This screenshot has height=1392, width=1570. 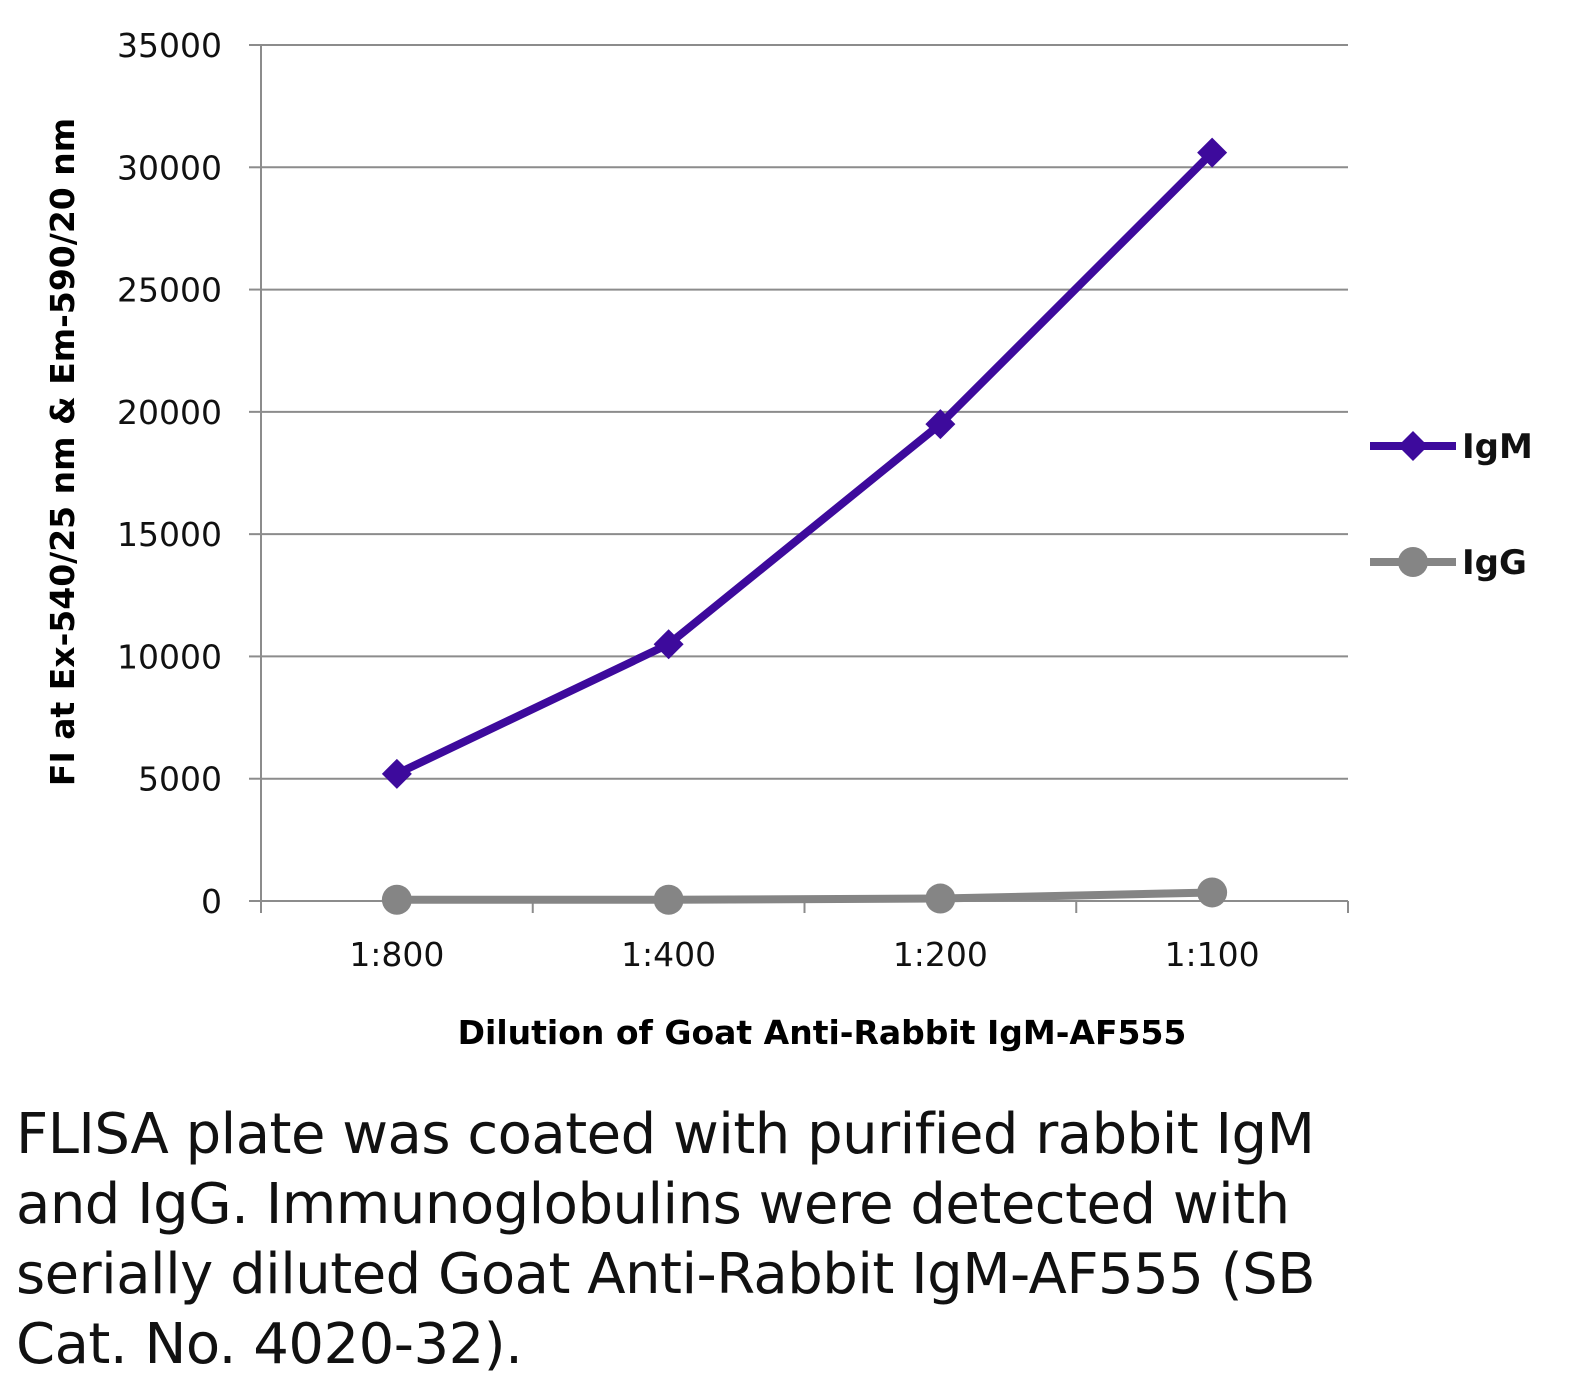 What do you see at coordinates (1494, 563) in the screenshot?
I see `legend-label: IgG` at bounding box center [1494, 563].